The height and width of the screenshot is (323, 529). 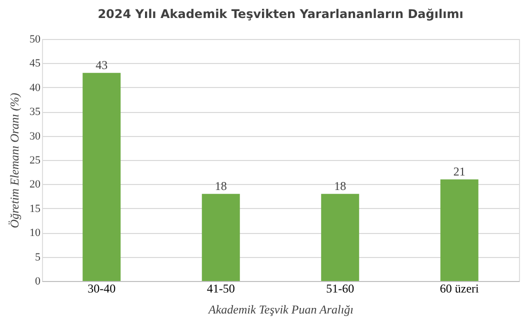 I want to click on x-tick-label: 30-40, so click(x=102, y=289).